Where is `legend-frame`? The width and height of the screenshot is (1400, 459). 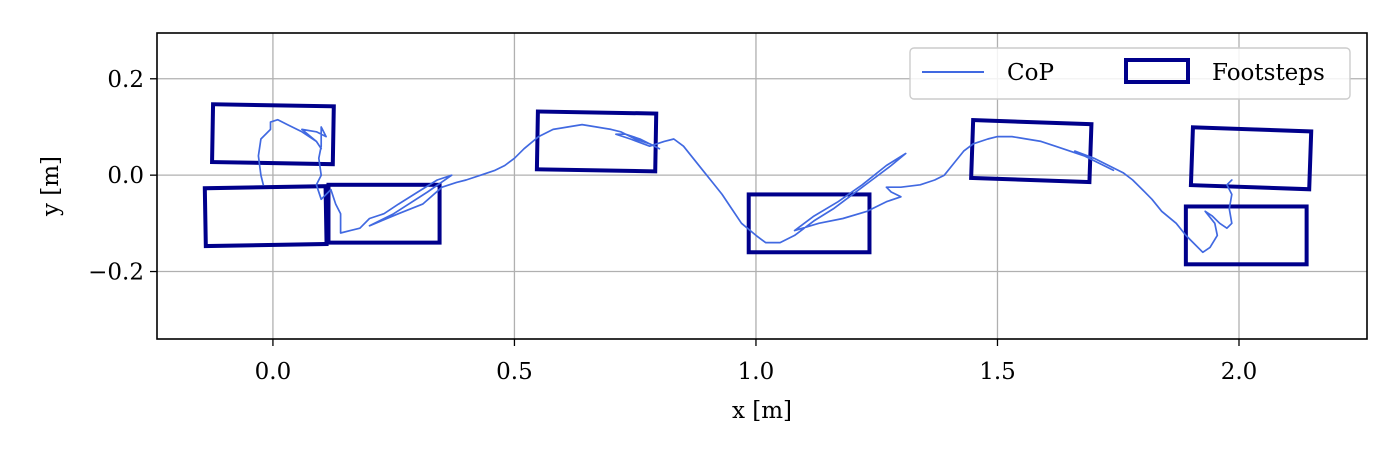
legend-frame is located at coordinates (1130, 73).